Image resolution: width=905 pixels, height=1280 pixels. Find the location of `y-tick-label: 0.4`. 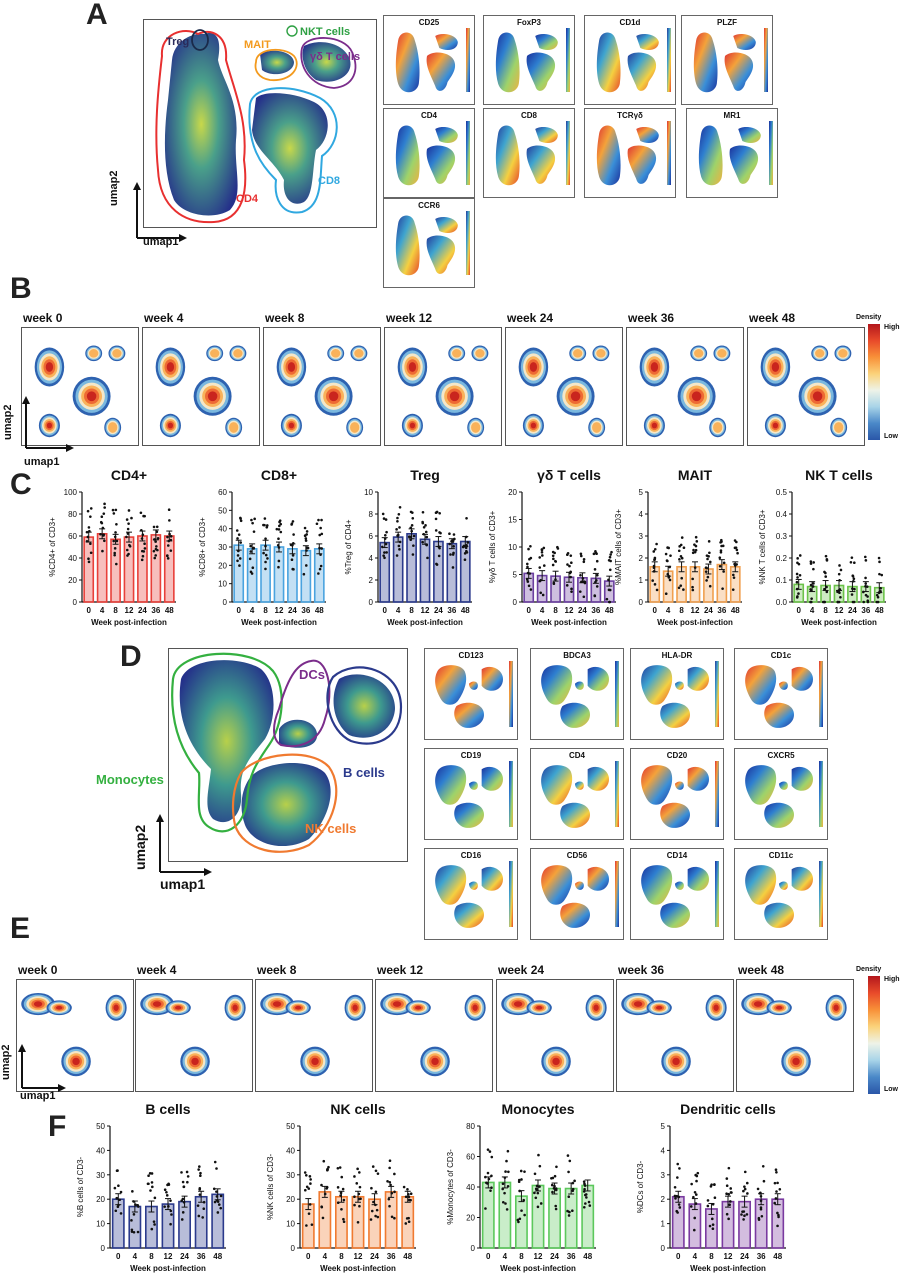

y-tick-label: 0.4 is located at coordinates (782, 514).